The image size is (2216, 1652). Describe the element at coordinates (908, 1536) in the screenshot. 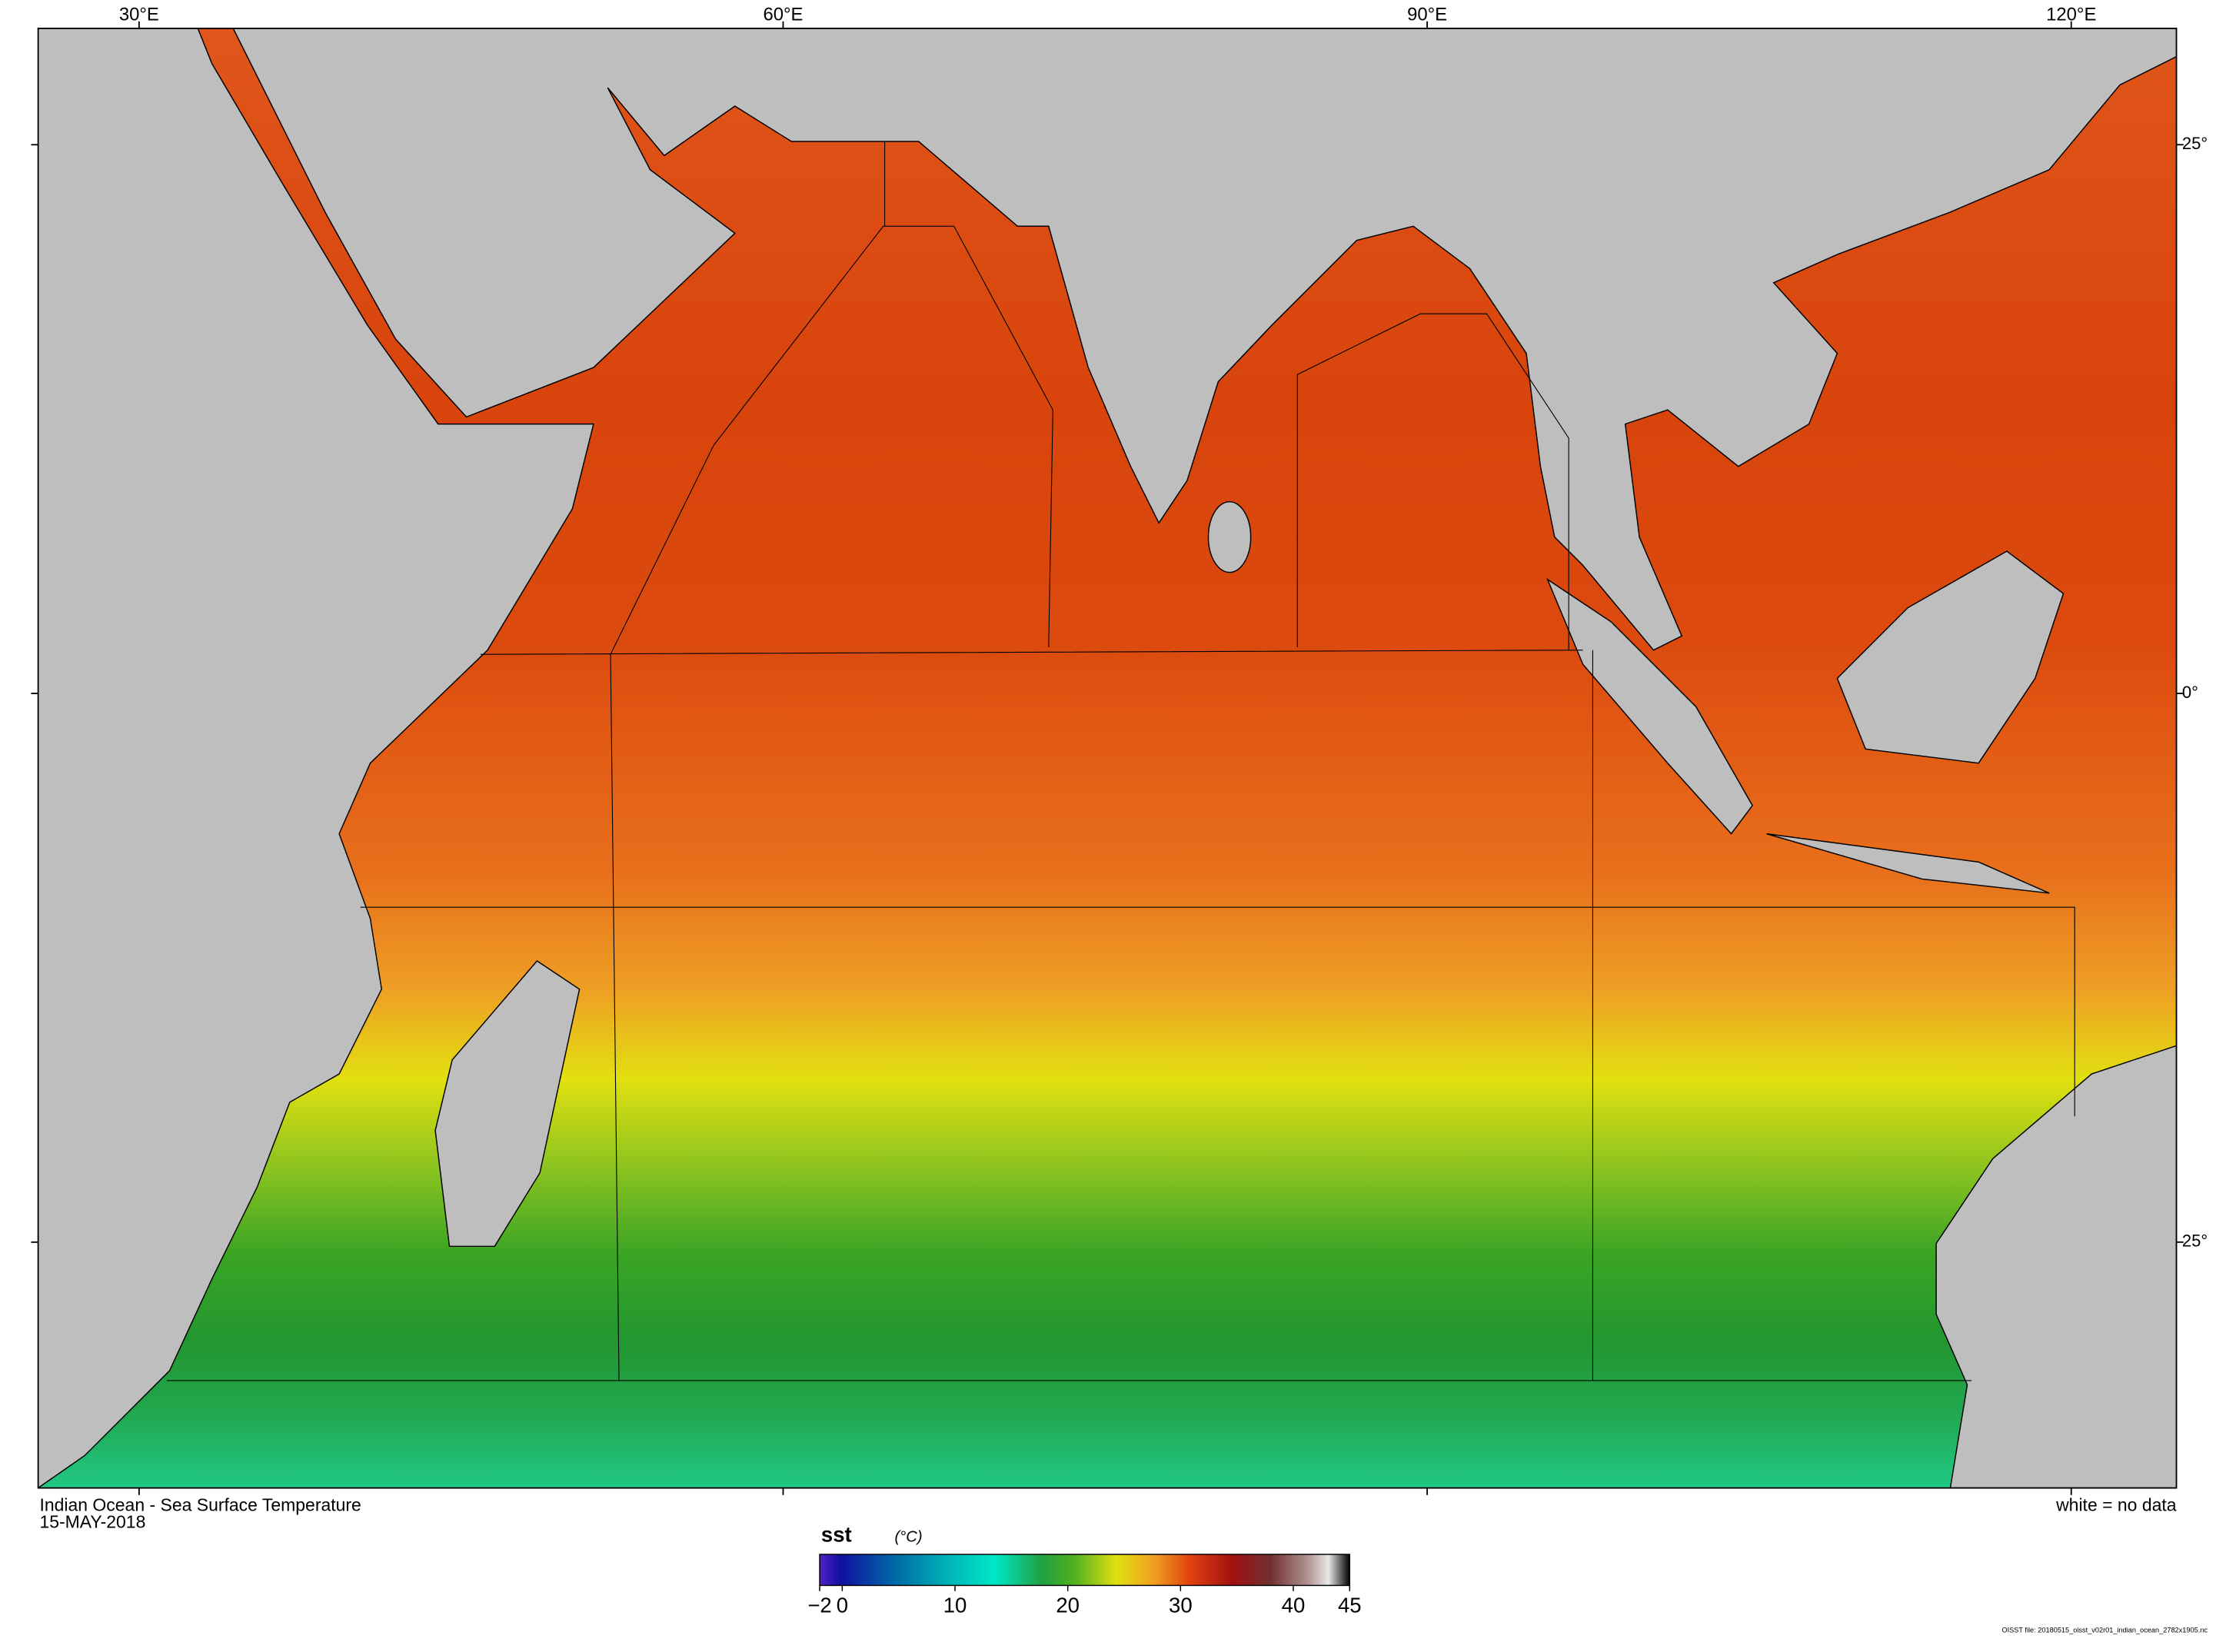

I see `colorbar-unit: (°C)` at that location.